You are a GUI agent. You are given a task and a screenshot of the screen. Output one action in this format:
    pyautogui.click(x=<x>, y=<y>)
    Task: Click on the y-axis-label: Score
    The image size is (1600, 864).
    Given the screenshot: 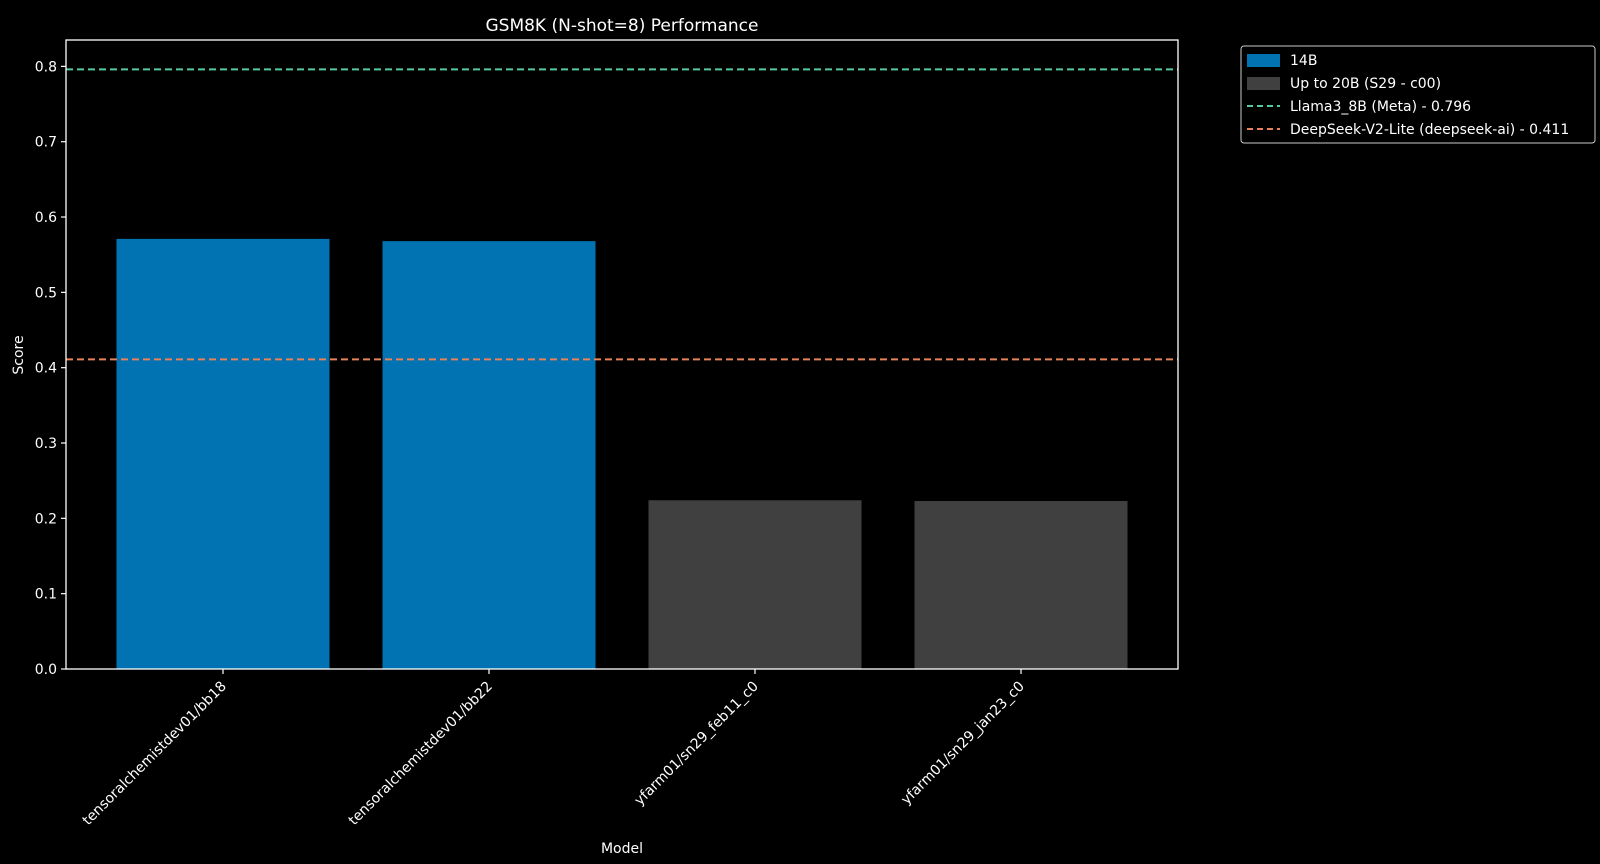 What is the action you would take?
    pyautogui.click(x=19, y=354)
    